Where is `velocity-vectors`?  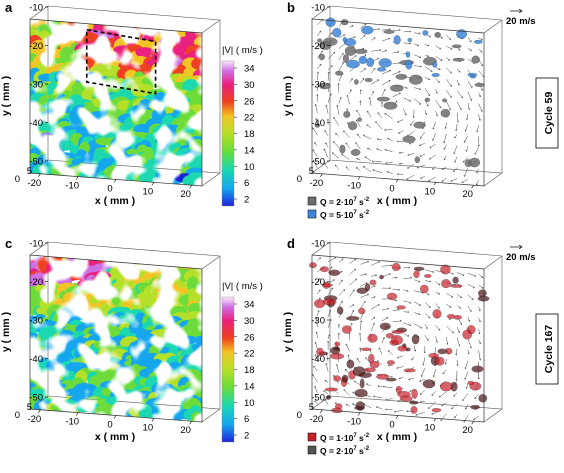 velocity-vectors is located at coordinates (398, 102).